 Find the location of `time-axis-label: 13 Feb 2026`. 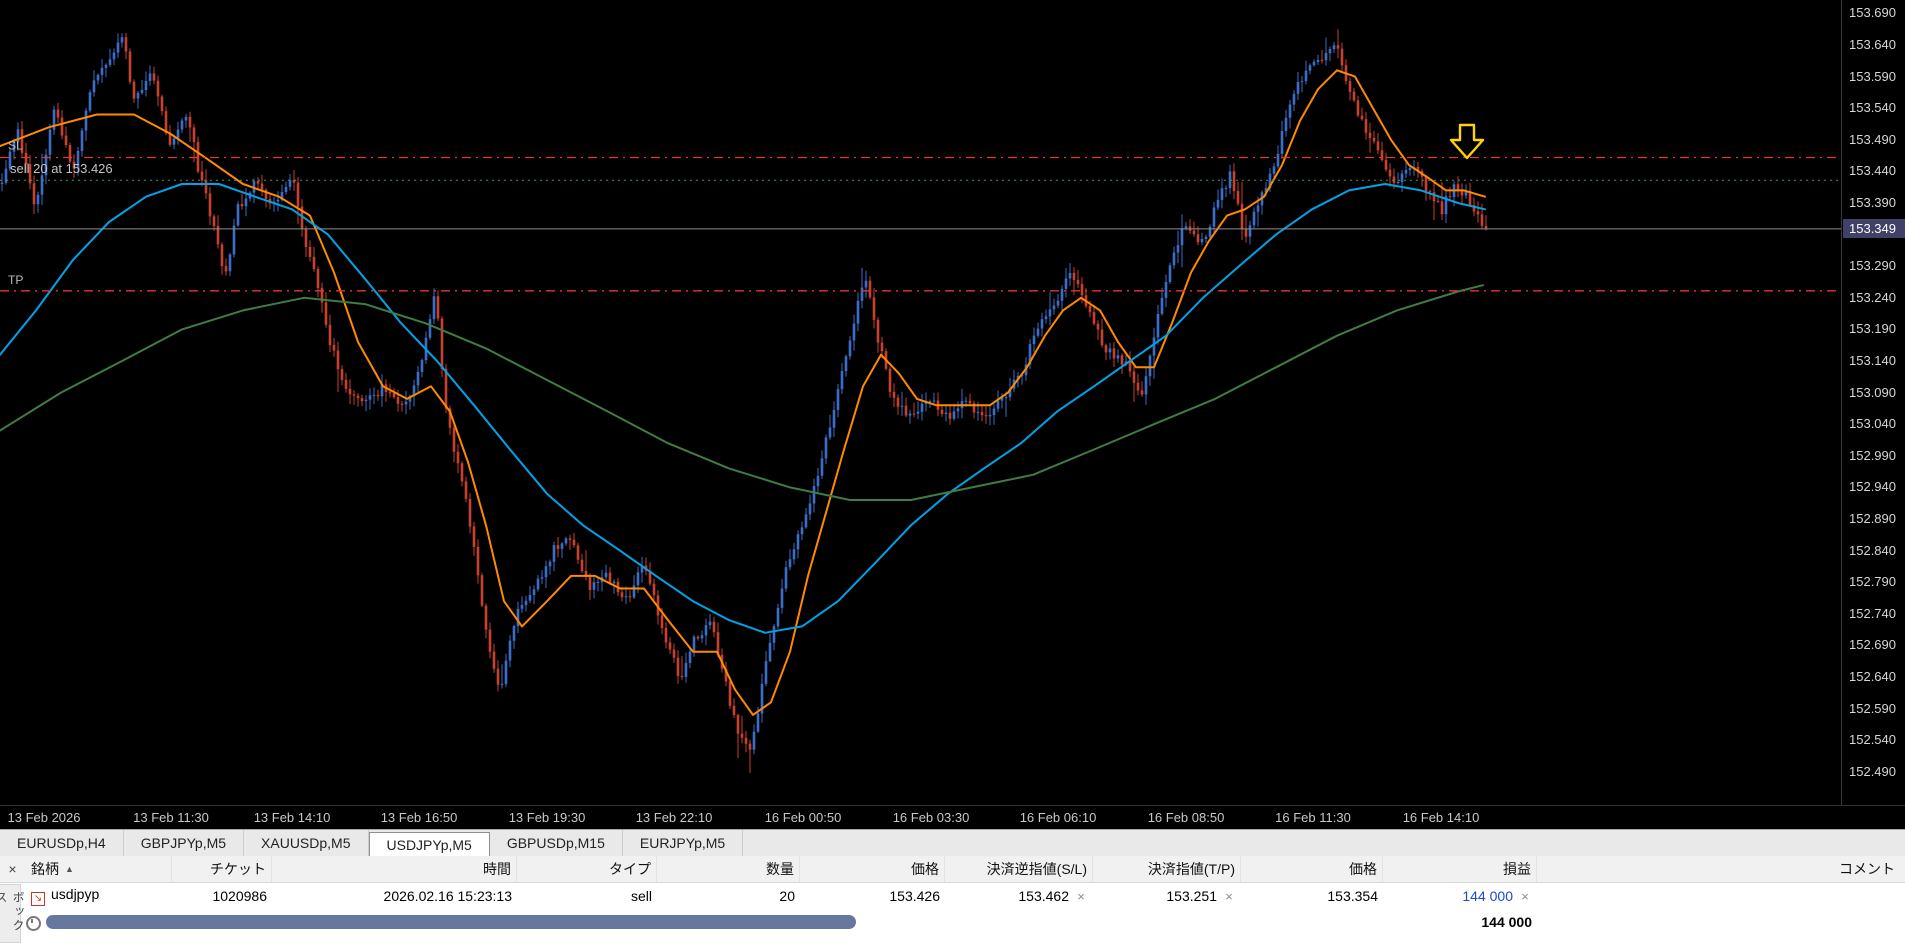

time-axis-label: 13 Feb 2026 is located at coordinates (44, 817).